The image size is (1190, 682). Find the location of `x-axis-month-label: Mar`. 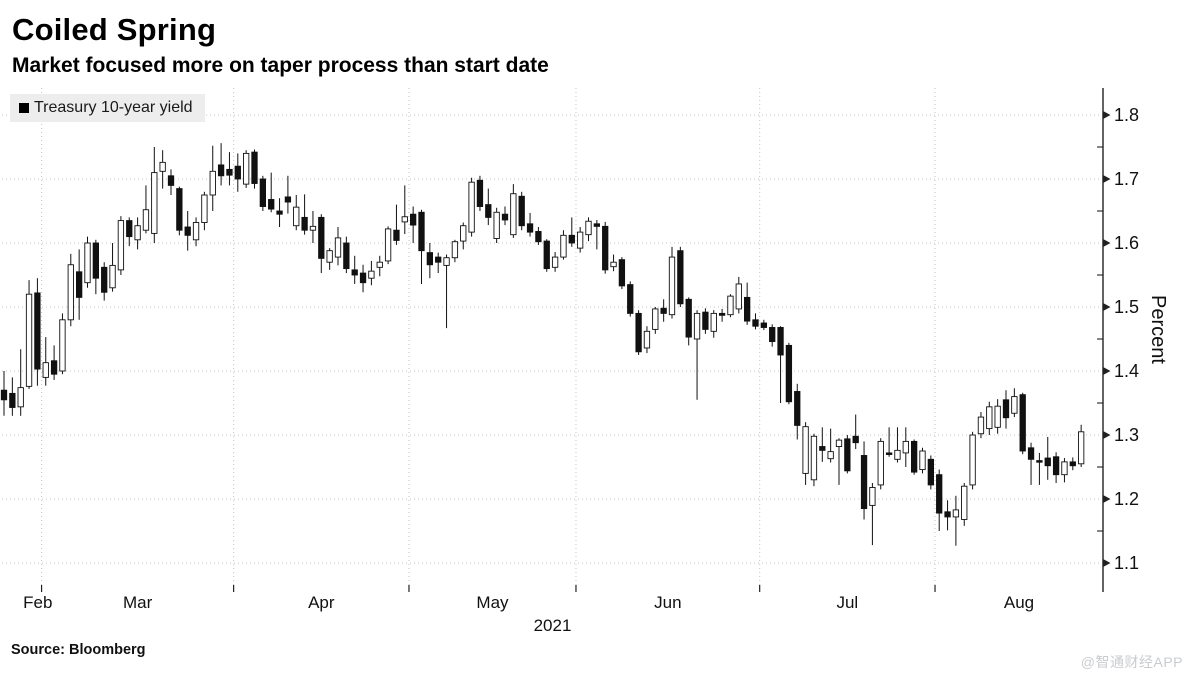

x-axis-month-label: Mar is located at coordinates (138, 602).